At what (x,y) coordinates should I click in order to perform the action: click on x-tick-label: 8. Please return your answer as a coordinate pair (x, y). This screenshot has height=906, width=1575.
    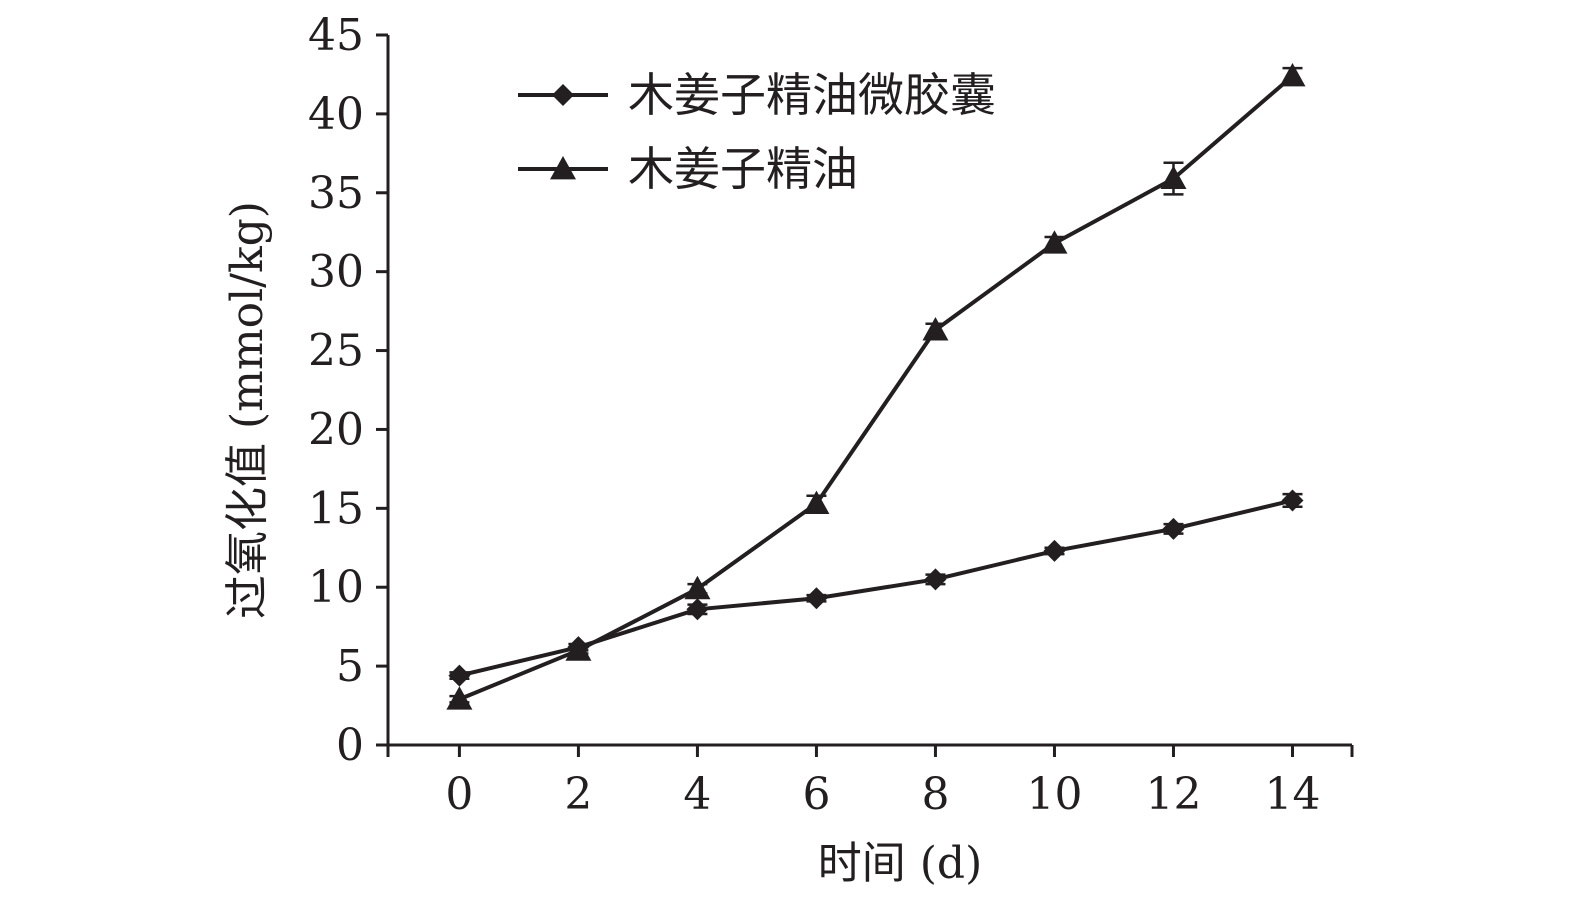
    Looking at the image, I should click on (935, 794).